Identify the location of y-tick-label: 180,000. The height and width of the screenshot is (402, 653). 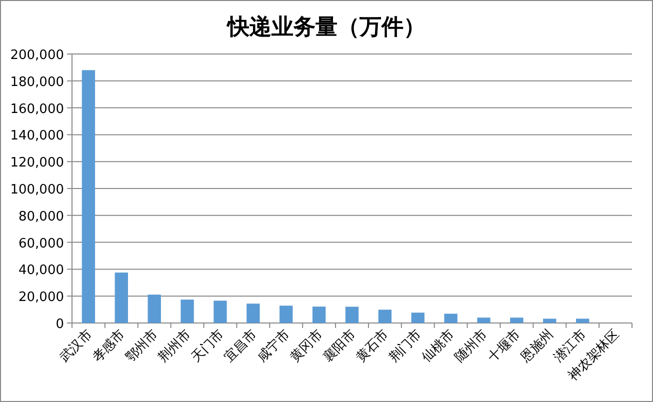
(37, 82).